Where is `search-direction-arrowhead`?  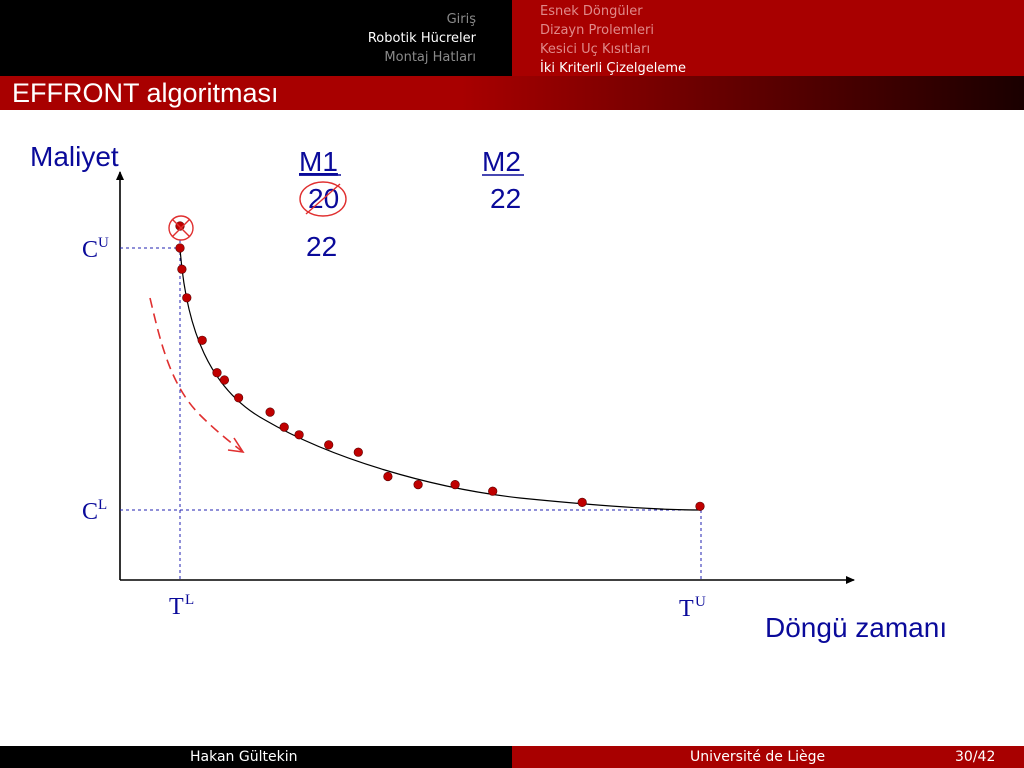 search-direction-arrowhead is located at coordinates (236, 445).